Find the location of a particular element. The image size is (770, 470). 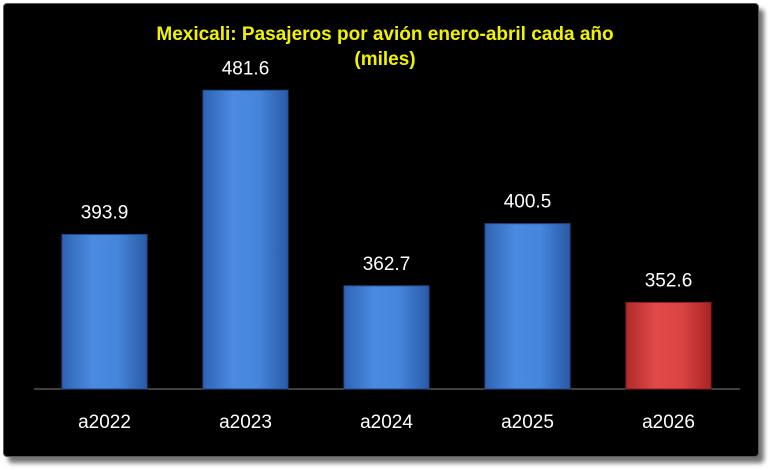

category-label-a2024: a2024 is located at coordinates (386, 422).